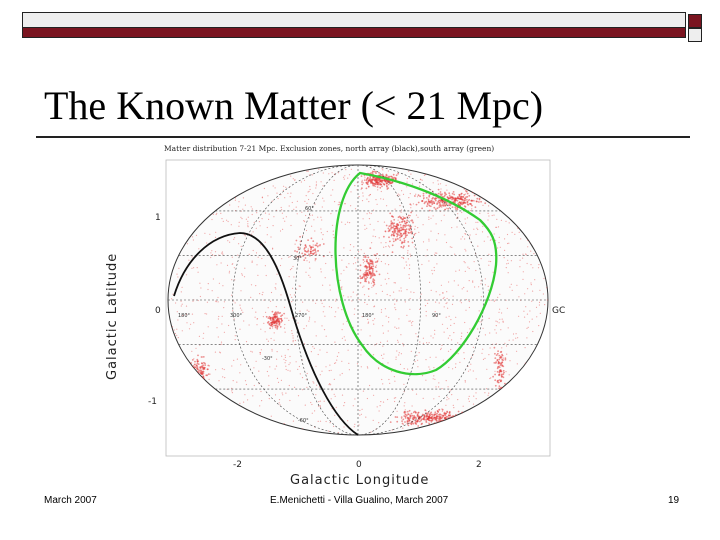 The image size is (720, 540). I want to click on grid-label: 30°, so click(297, 259).